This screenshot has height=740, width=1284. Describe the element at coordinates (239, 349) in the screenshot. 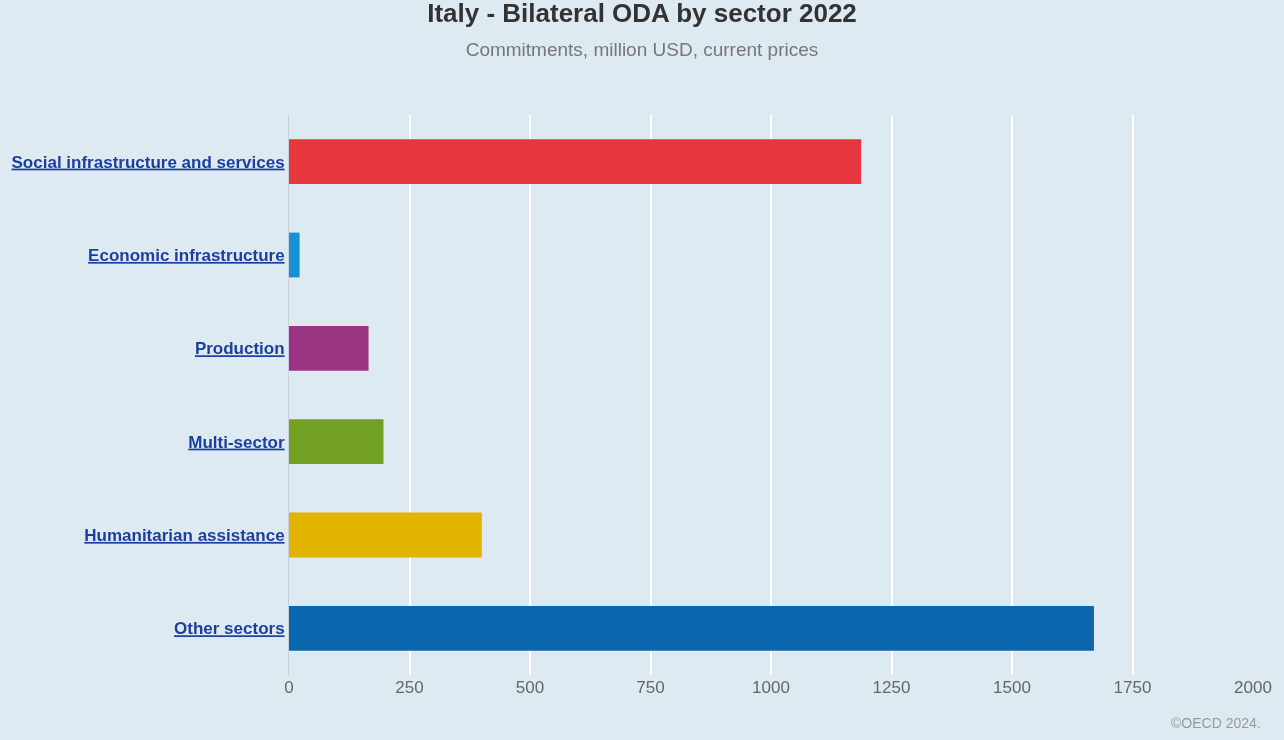

I see `y-tick-label: Production` at that location.